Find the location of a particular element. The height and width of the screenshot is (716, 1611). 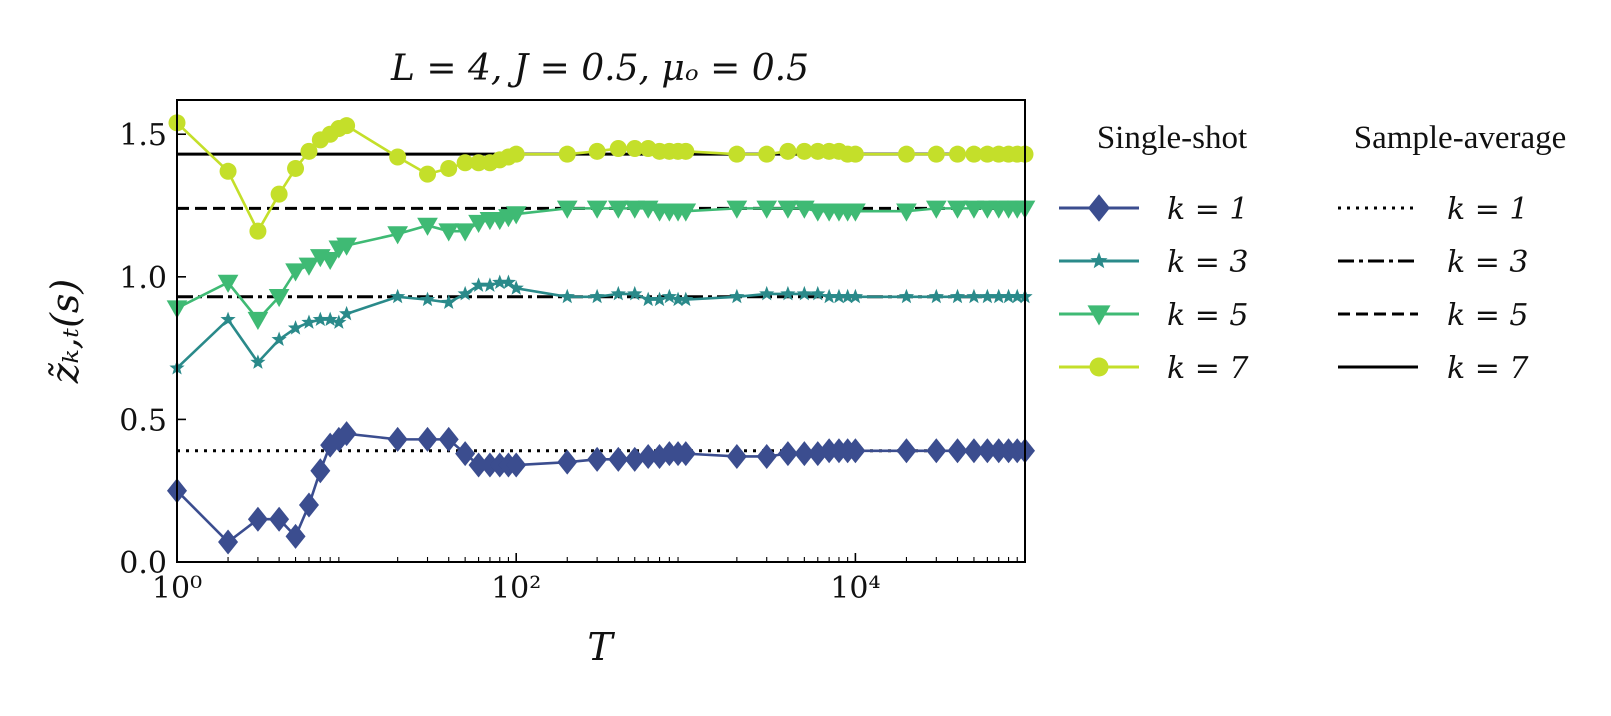

series-k1 is located at coordinates (601, 488).